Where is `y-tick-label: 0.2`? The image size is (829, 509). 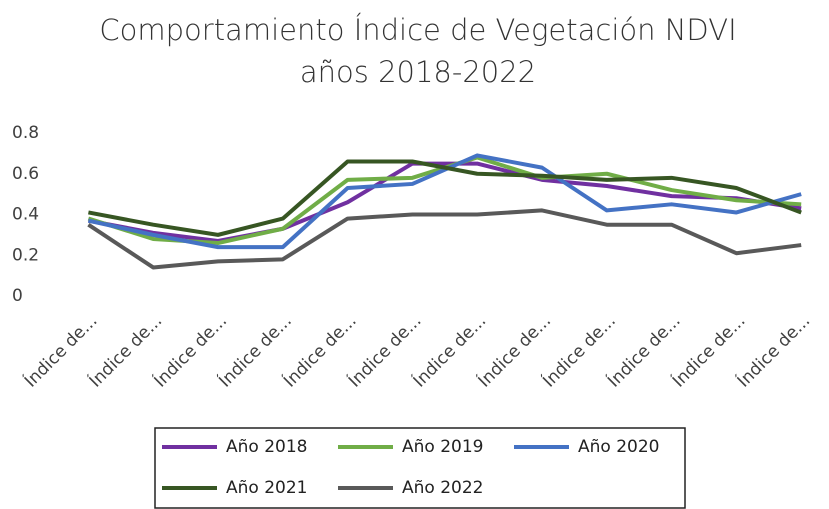 y-tick-label: 0.2 is located at coordinates (25, 255).